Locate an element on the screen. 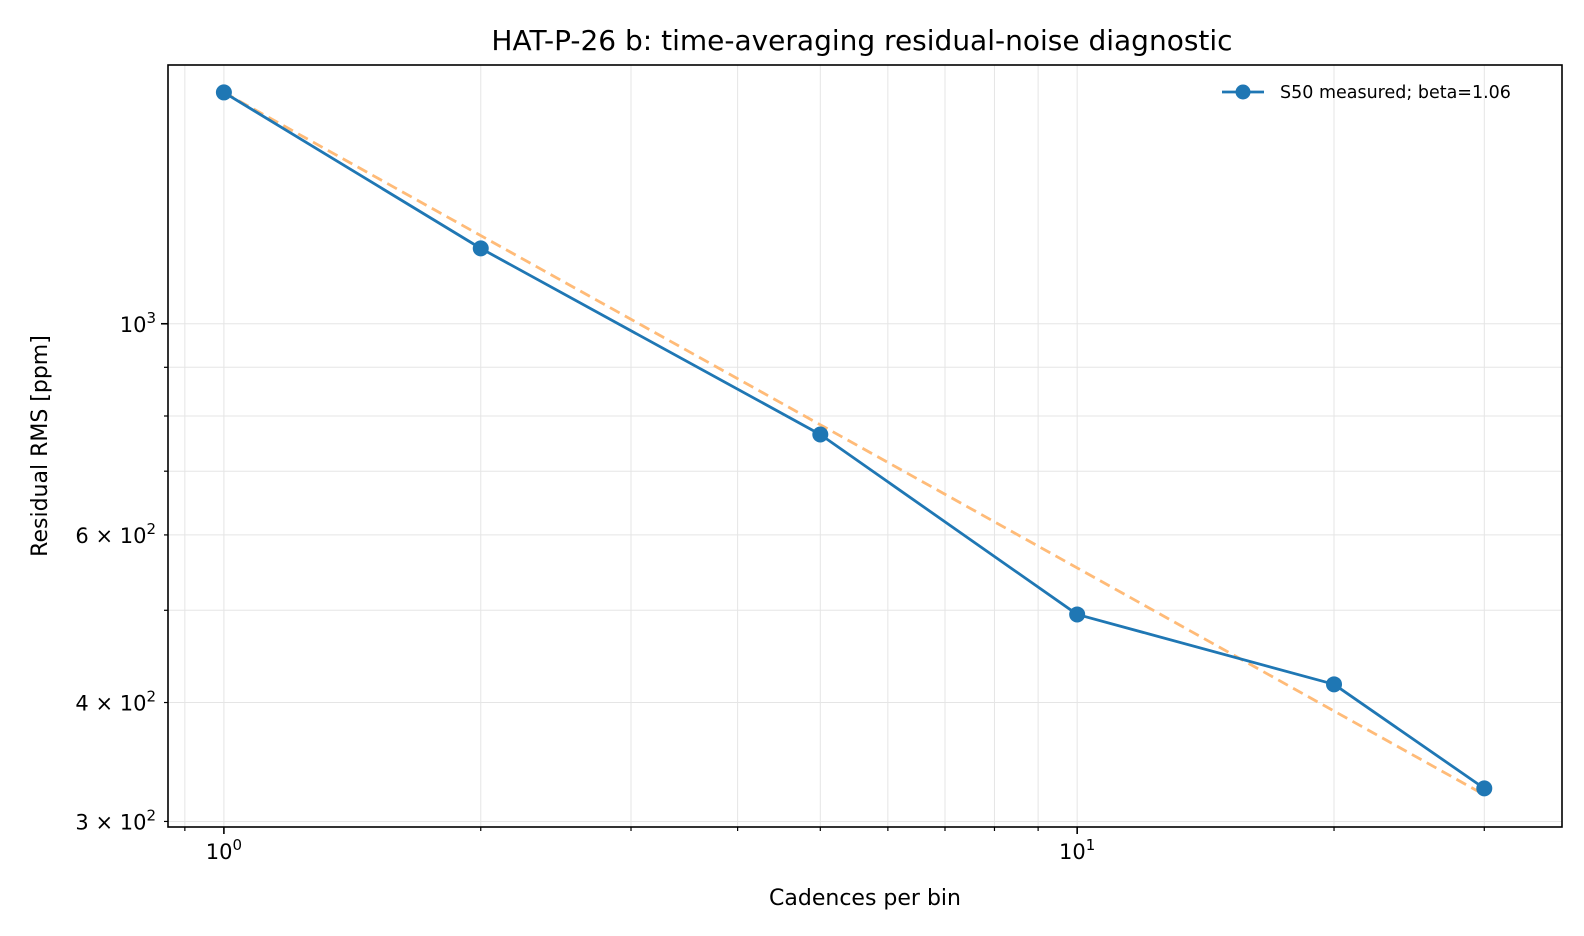 This screenshot has height=936, width=1584. legend-entry-label: S50 measured; beta=1.06 is located at coordinates (1395, 93).